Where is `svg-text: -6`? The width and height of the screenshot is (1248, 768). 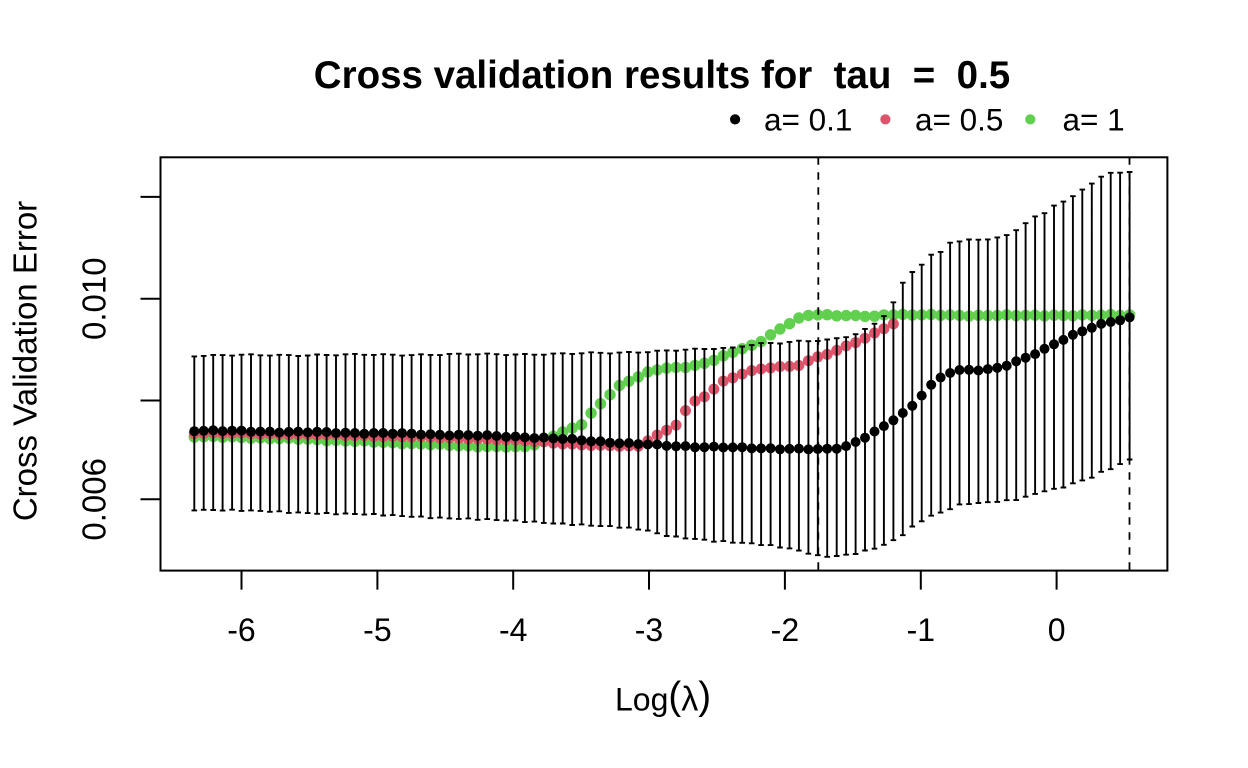 svg-text: -6 is located at coordinates (241, 630).